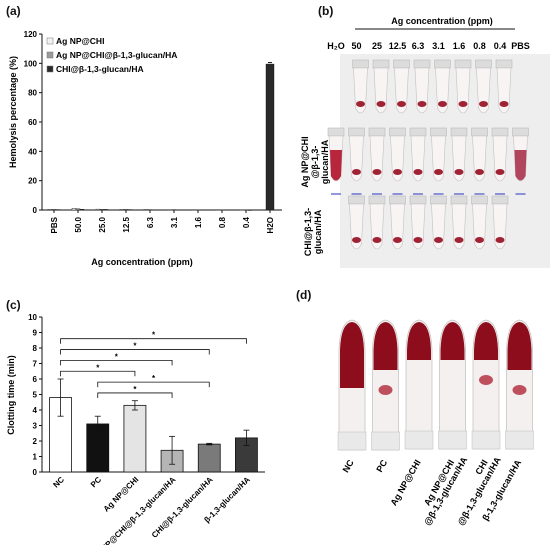 The width and height of the screenshot is (550, 550). I want to click on c-y-tick-label: 3, so click(35, 426).